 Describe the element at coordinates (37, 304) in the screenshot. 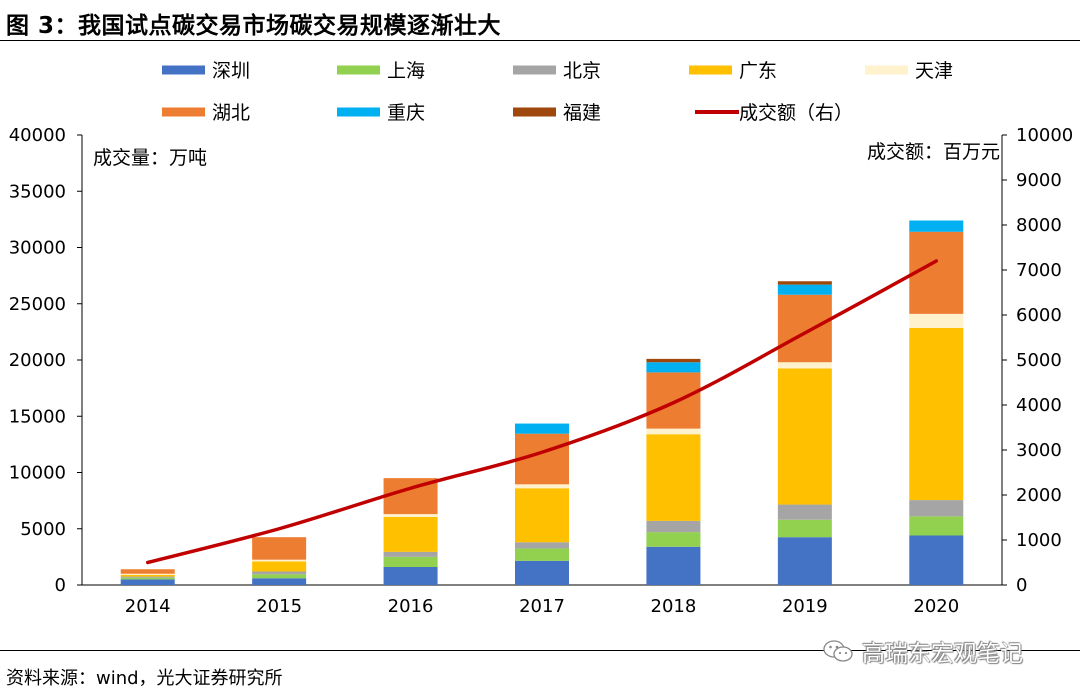

I see `left-axis-tick-label: 25000` at that location.